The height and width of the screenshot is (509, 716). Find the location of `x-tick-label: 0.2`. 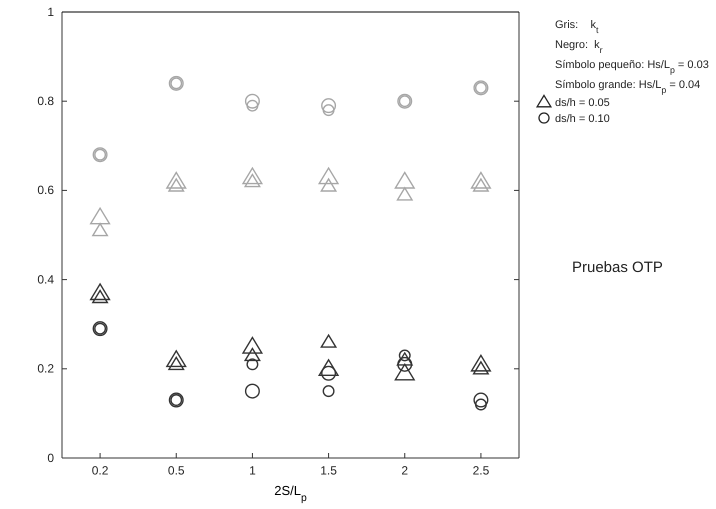

x-tick-label: 0.2 is located at coordinates (100, 471).